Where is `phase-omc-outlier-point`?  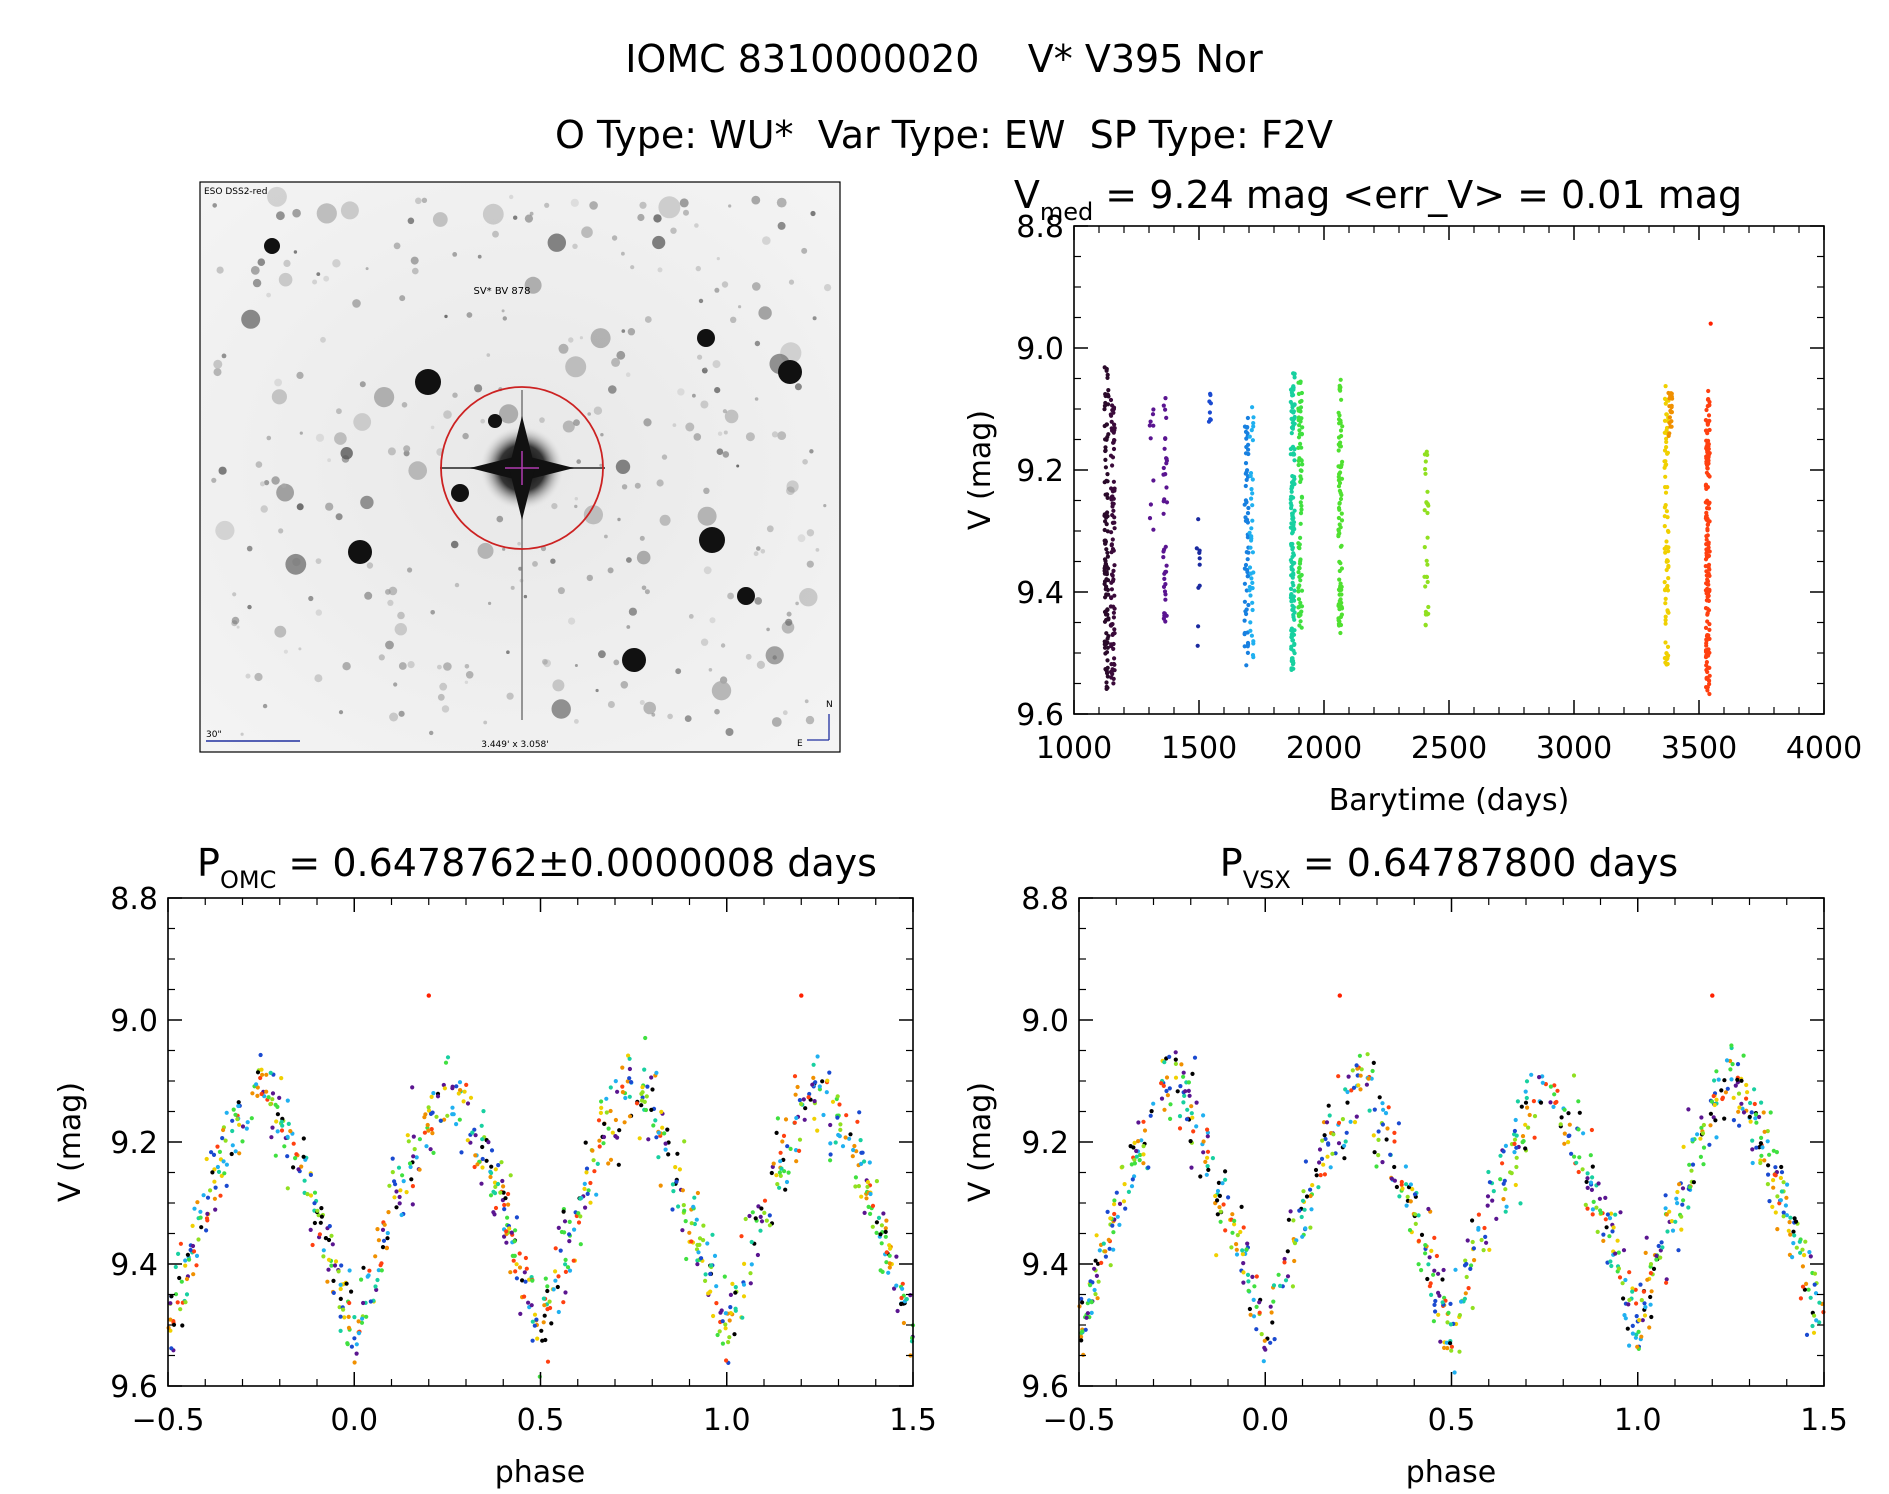 phase-omc-outlier-point is located at coordinates (801, 995).